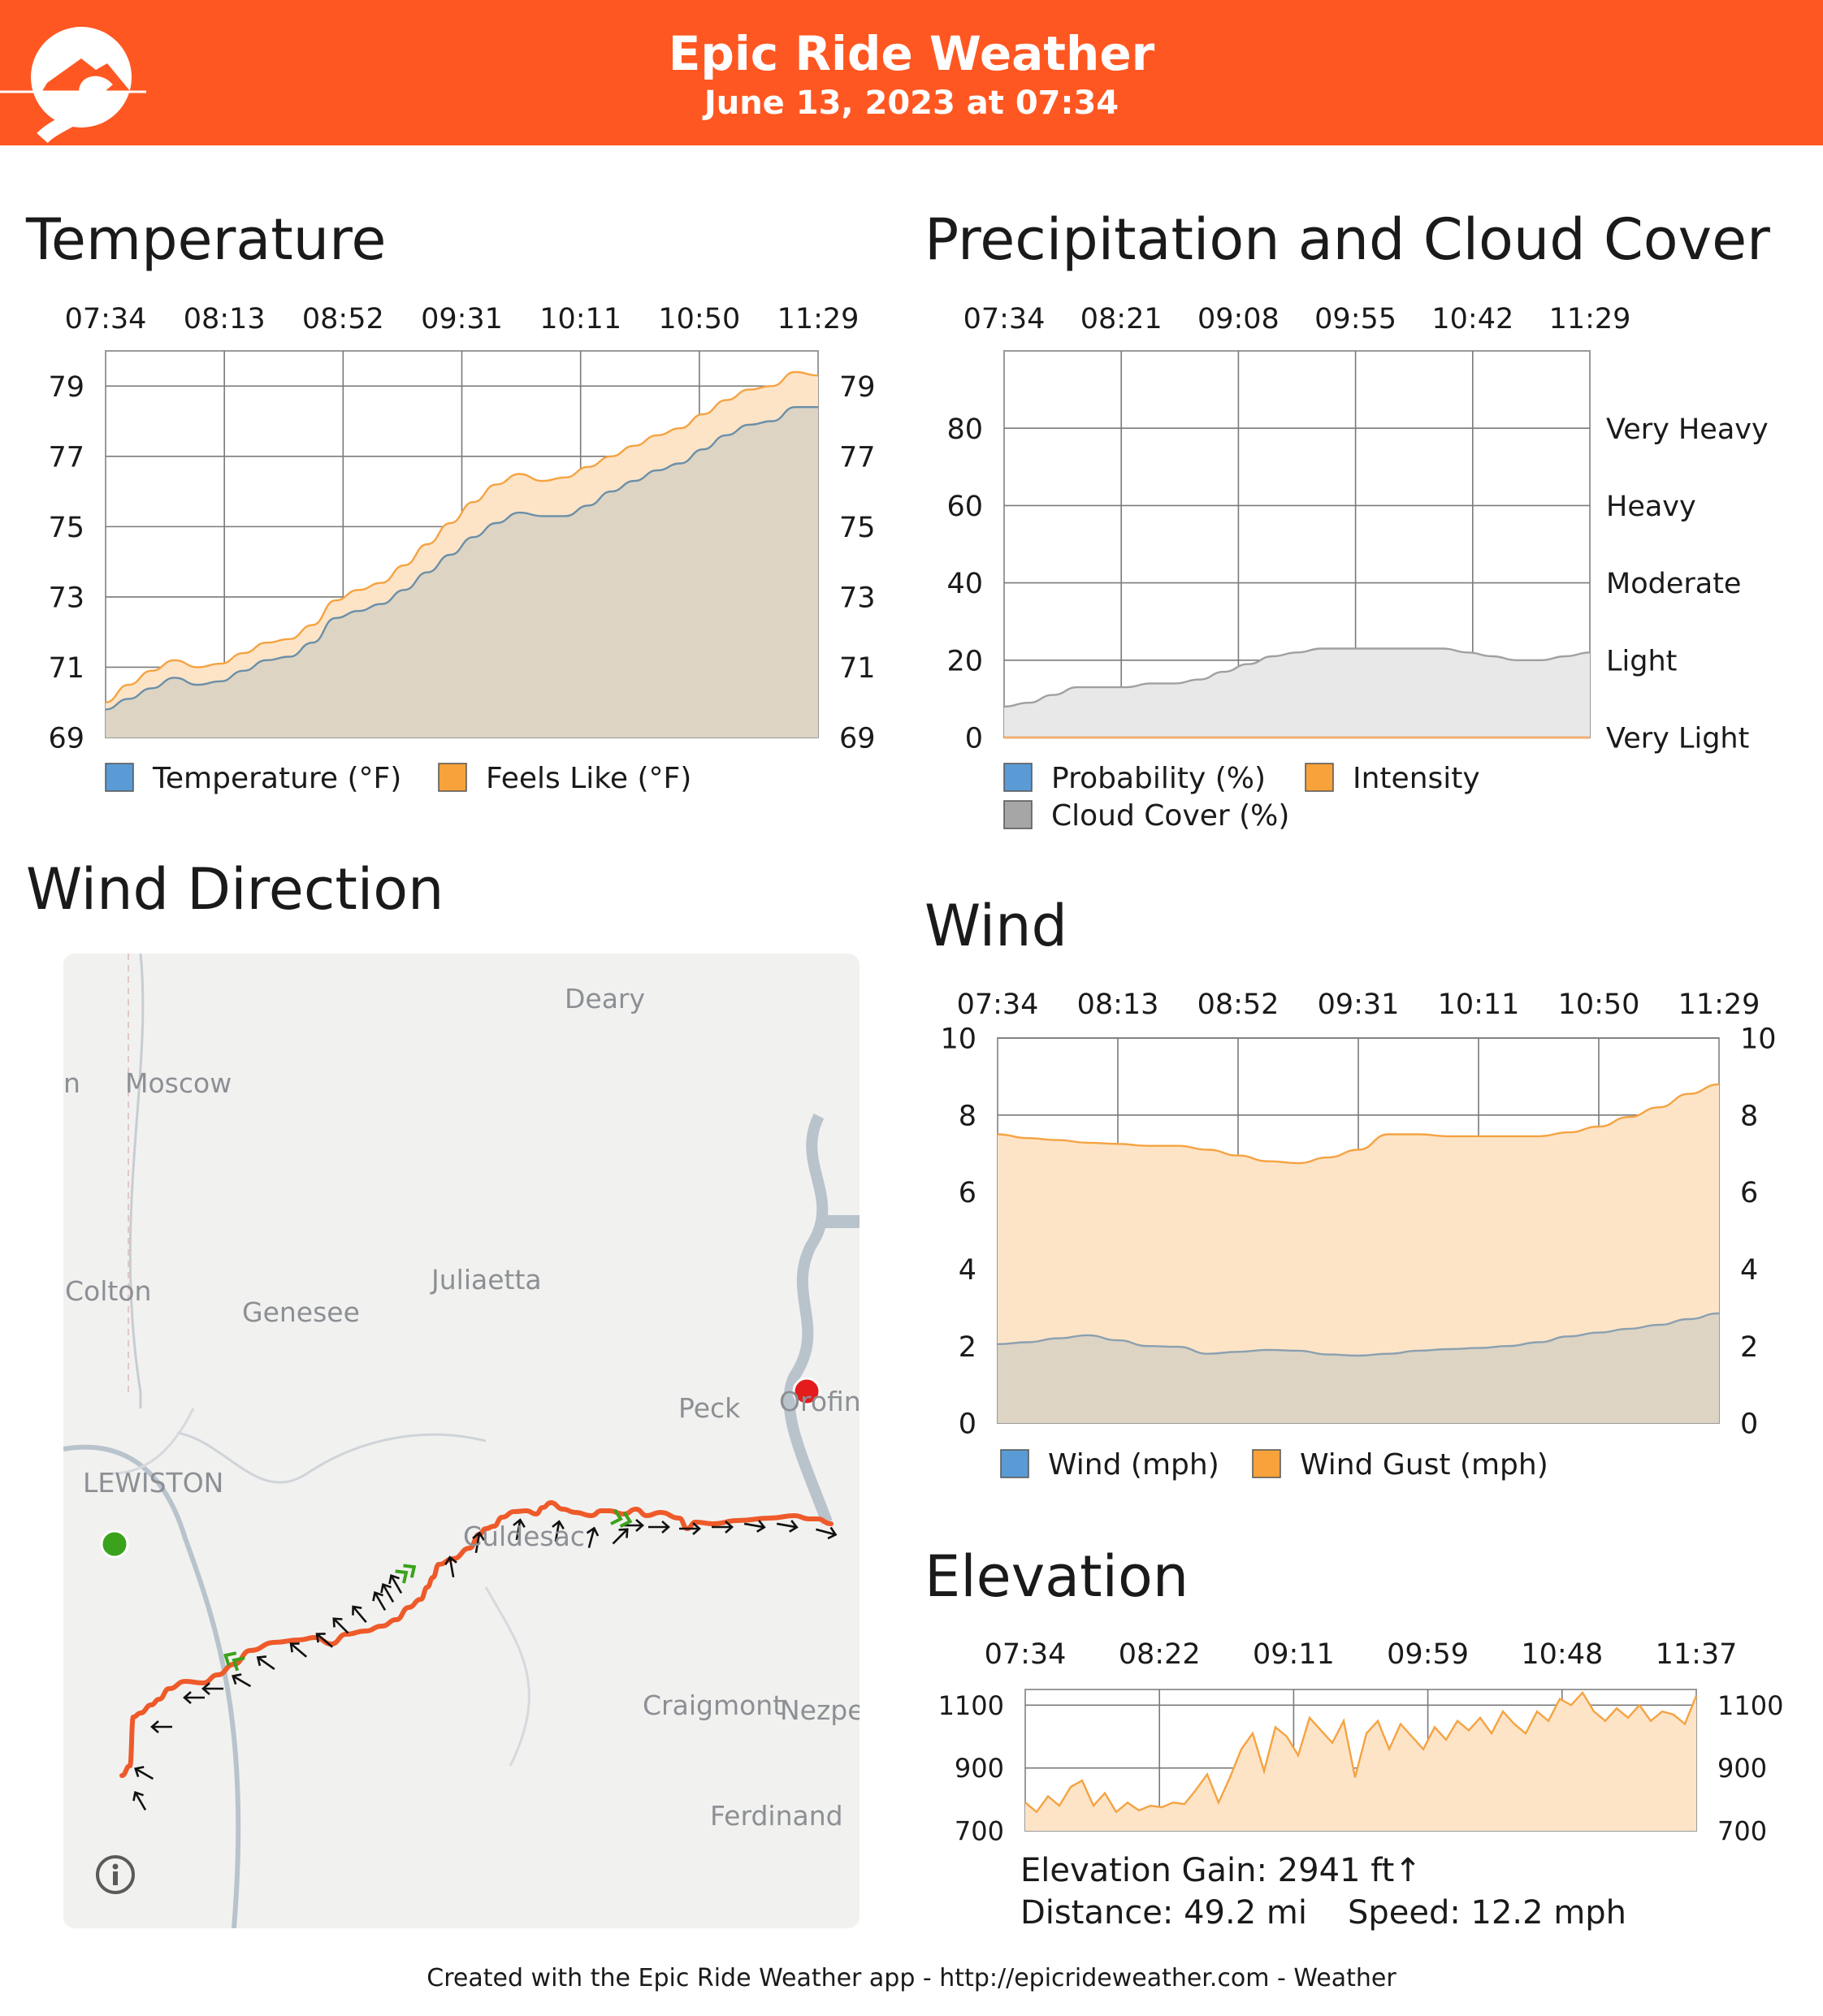 Image resolution: width=1823 pixels, height=2016 pixels. What do you see at coordinates (343, 319) in the screenshot?
I see `x-tick-label: 08:52` at bounding box center [343, 319].